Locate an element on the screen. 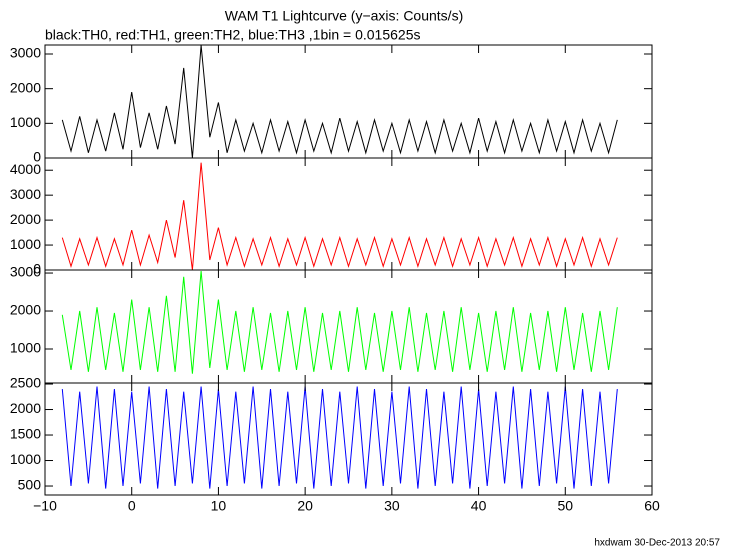  x-tick-label: 0 is located at coordinates (132, 506).